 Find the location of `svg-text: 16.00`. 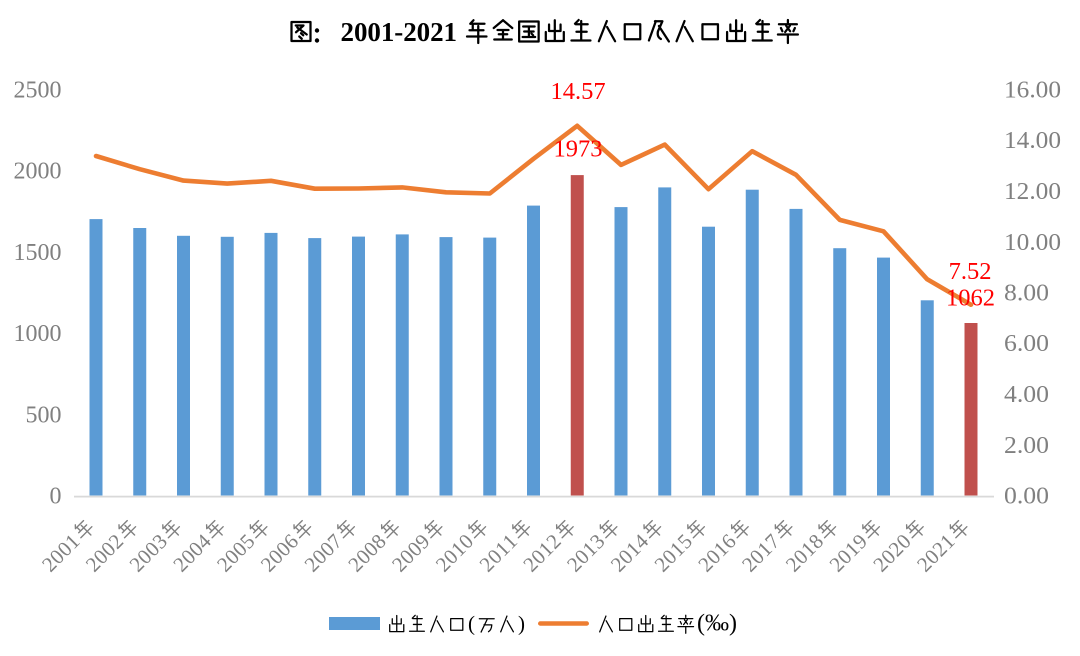

svg-text: 16.00 is located at coordinates (1032, 91).